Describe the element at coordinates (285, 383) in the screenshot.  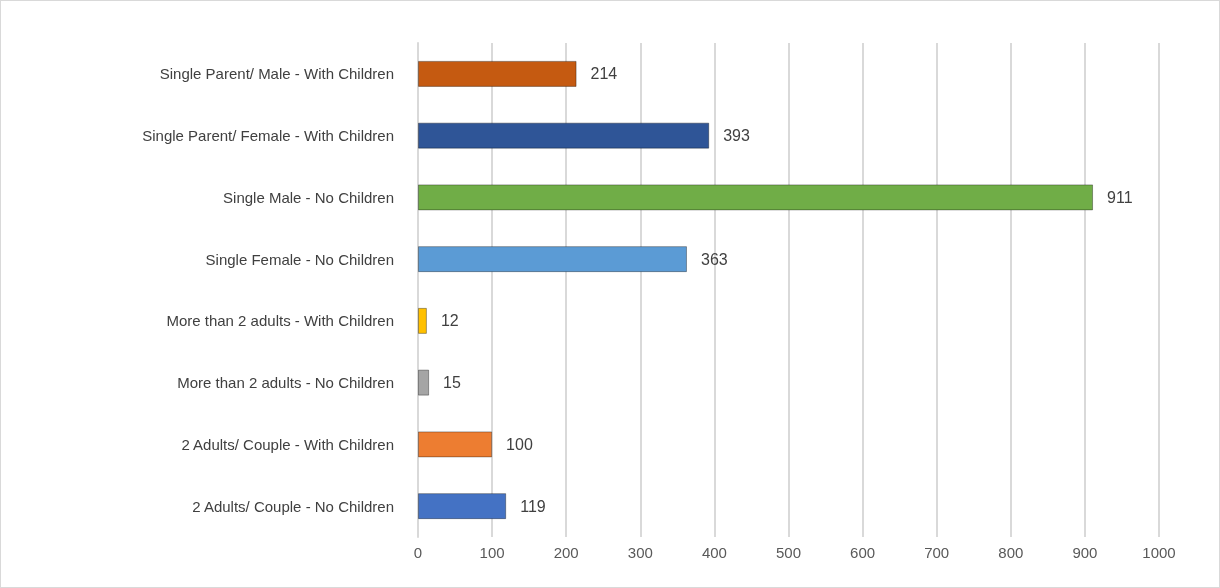
I see `y-tick-label: More than 2 adults - No Children` at that location.